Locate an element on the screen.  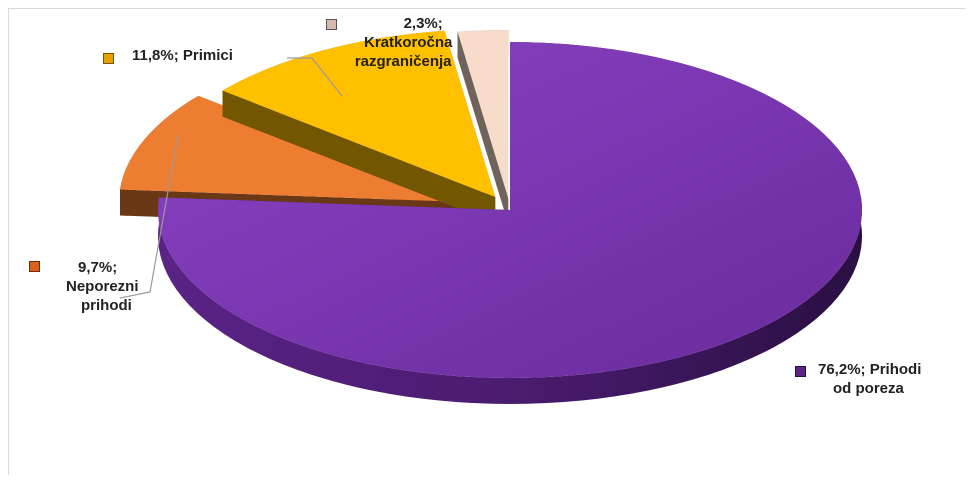
data-label-neporez-line1: Neporezni is located at coordinates (102, 286).